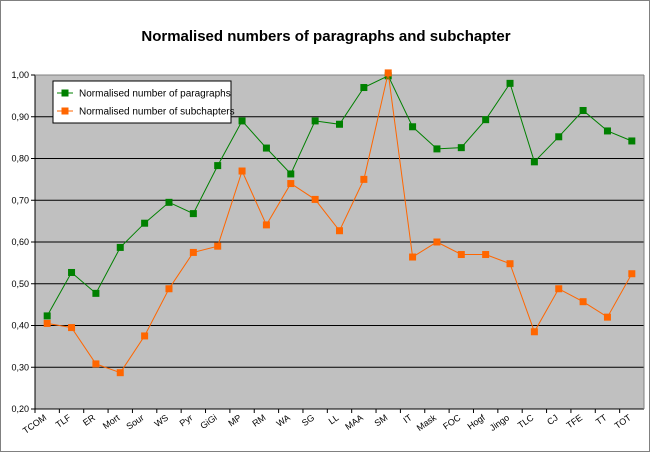  I want to click on legend-box, so click(142, 102).